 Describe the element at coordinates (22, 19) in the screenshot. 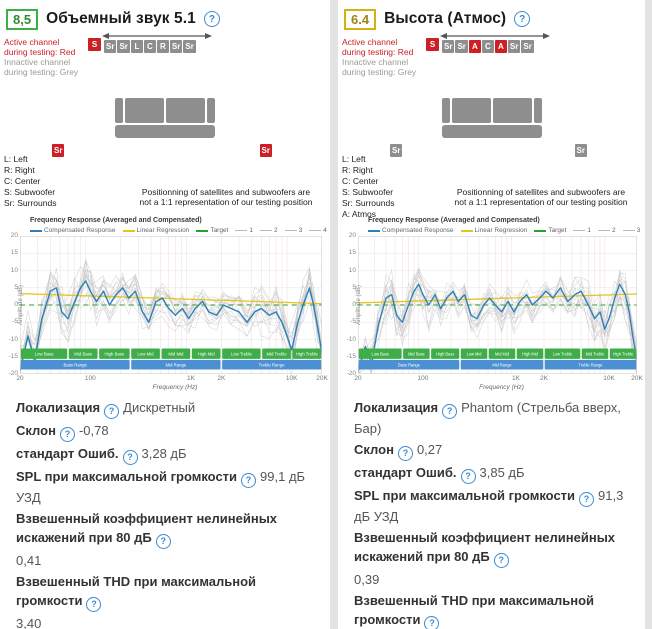

I see `score-badge: 8,5` at that location.